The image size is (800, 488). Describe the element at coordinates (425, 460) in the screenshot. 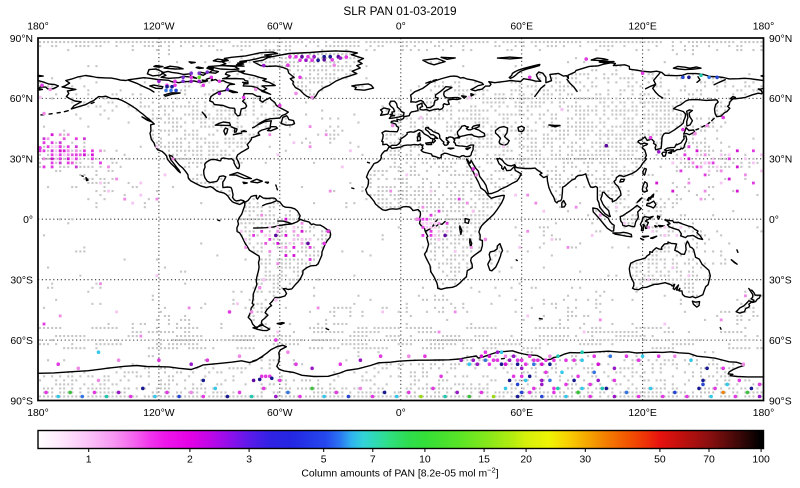

I see `svg-text: 10` at that location.